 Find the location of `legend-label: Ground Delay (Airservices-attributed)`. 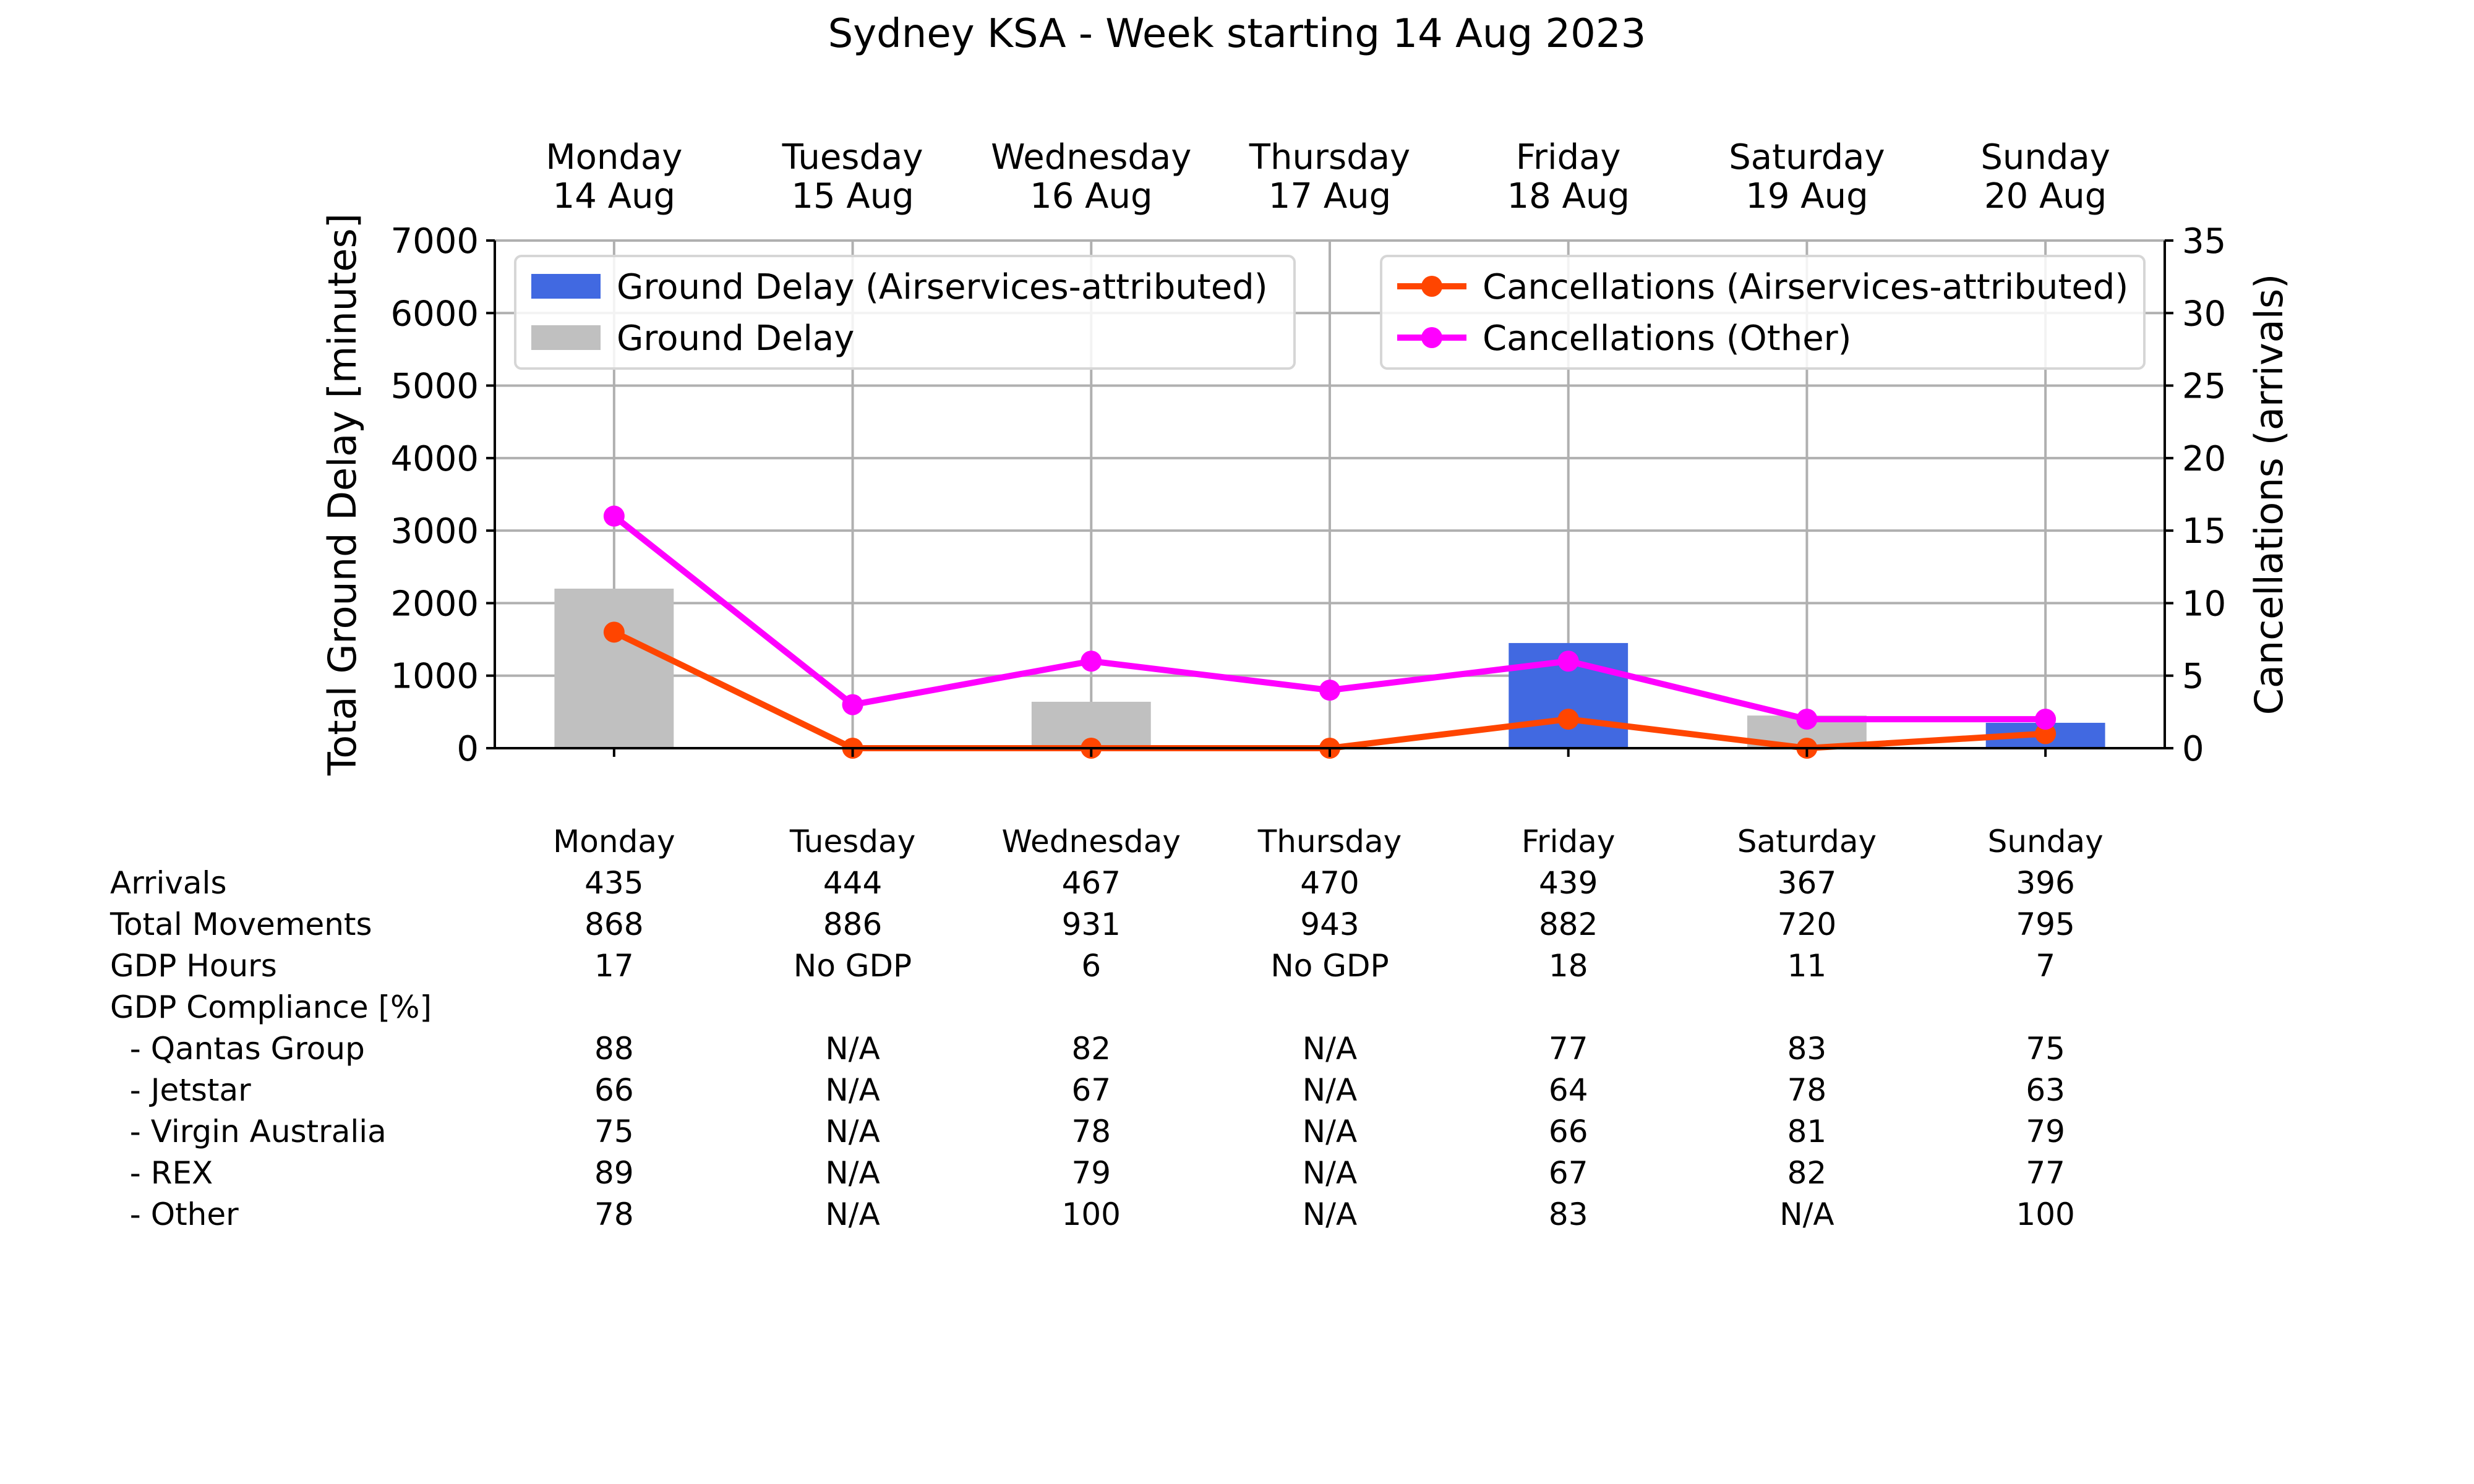

legend-label: Ground Delay (Airservices-attributed) is located at coordinates (942, 287).